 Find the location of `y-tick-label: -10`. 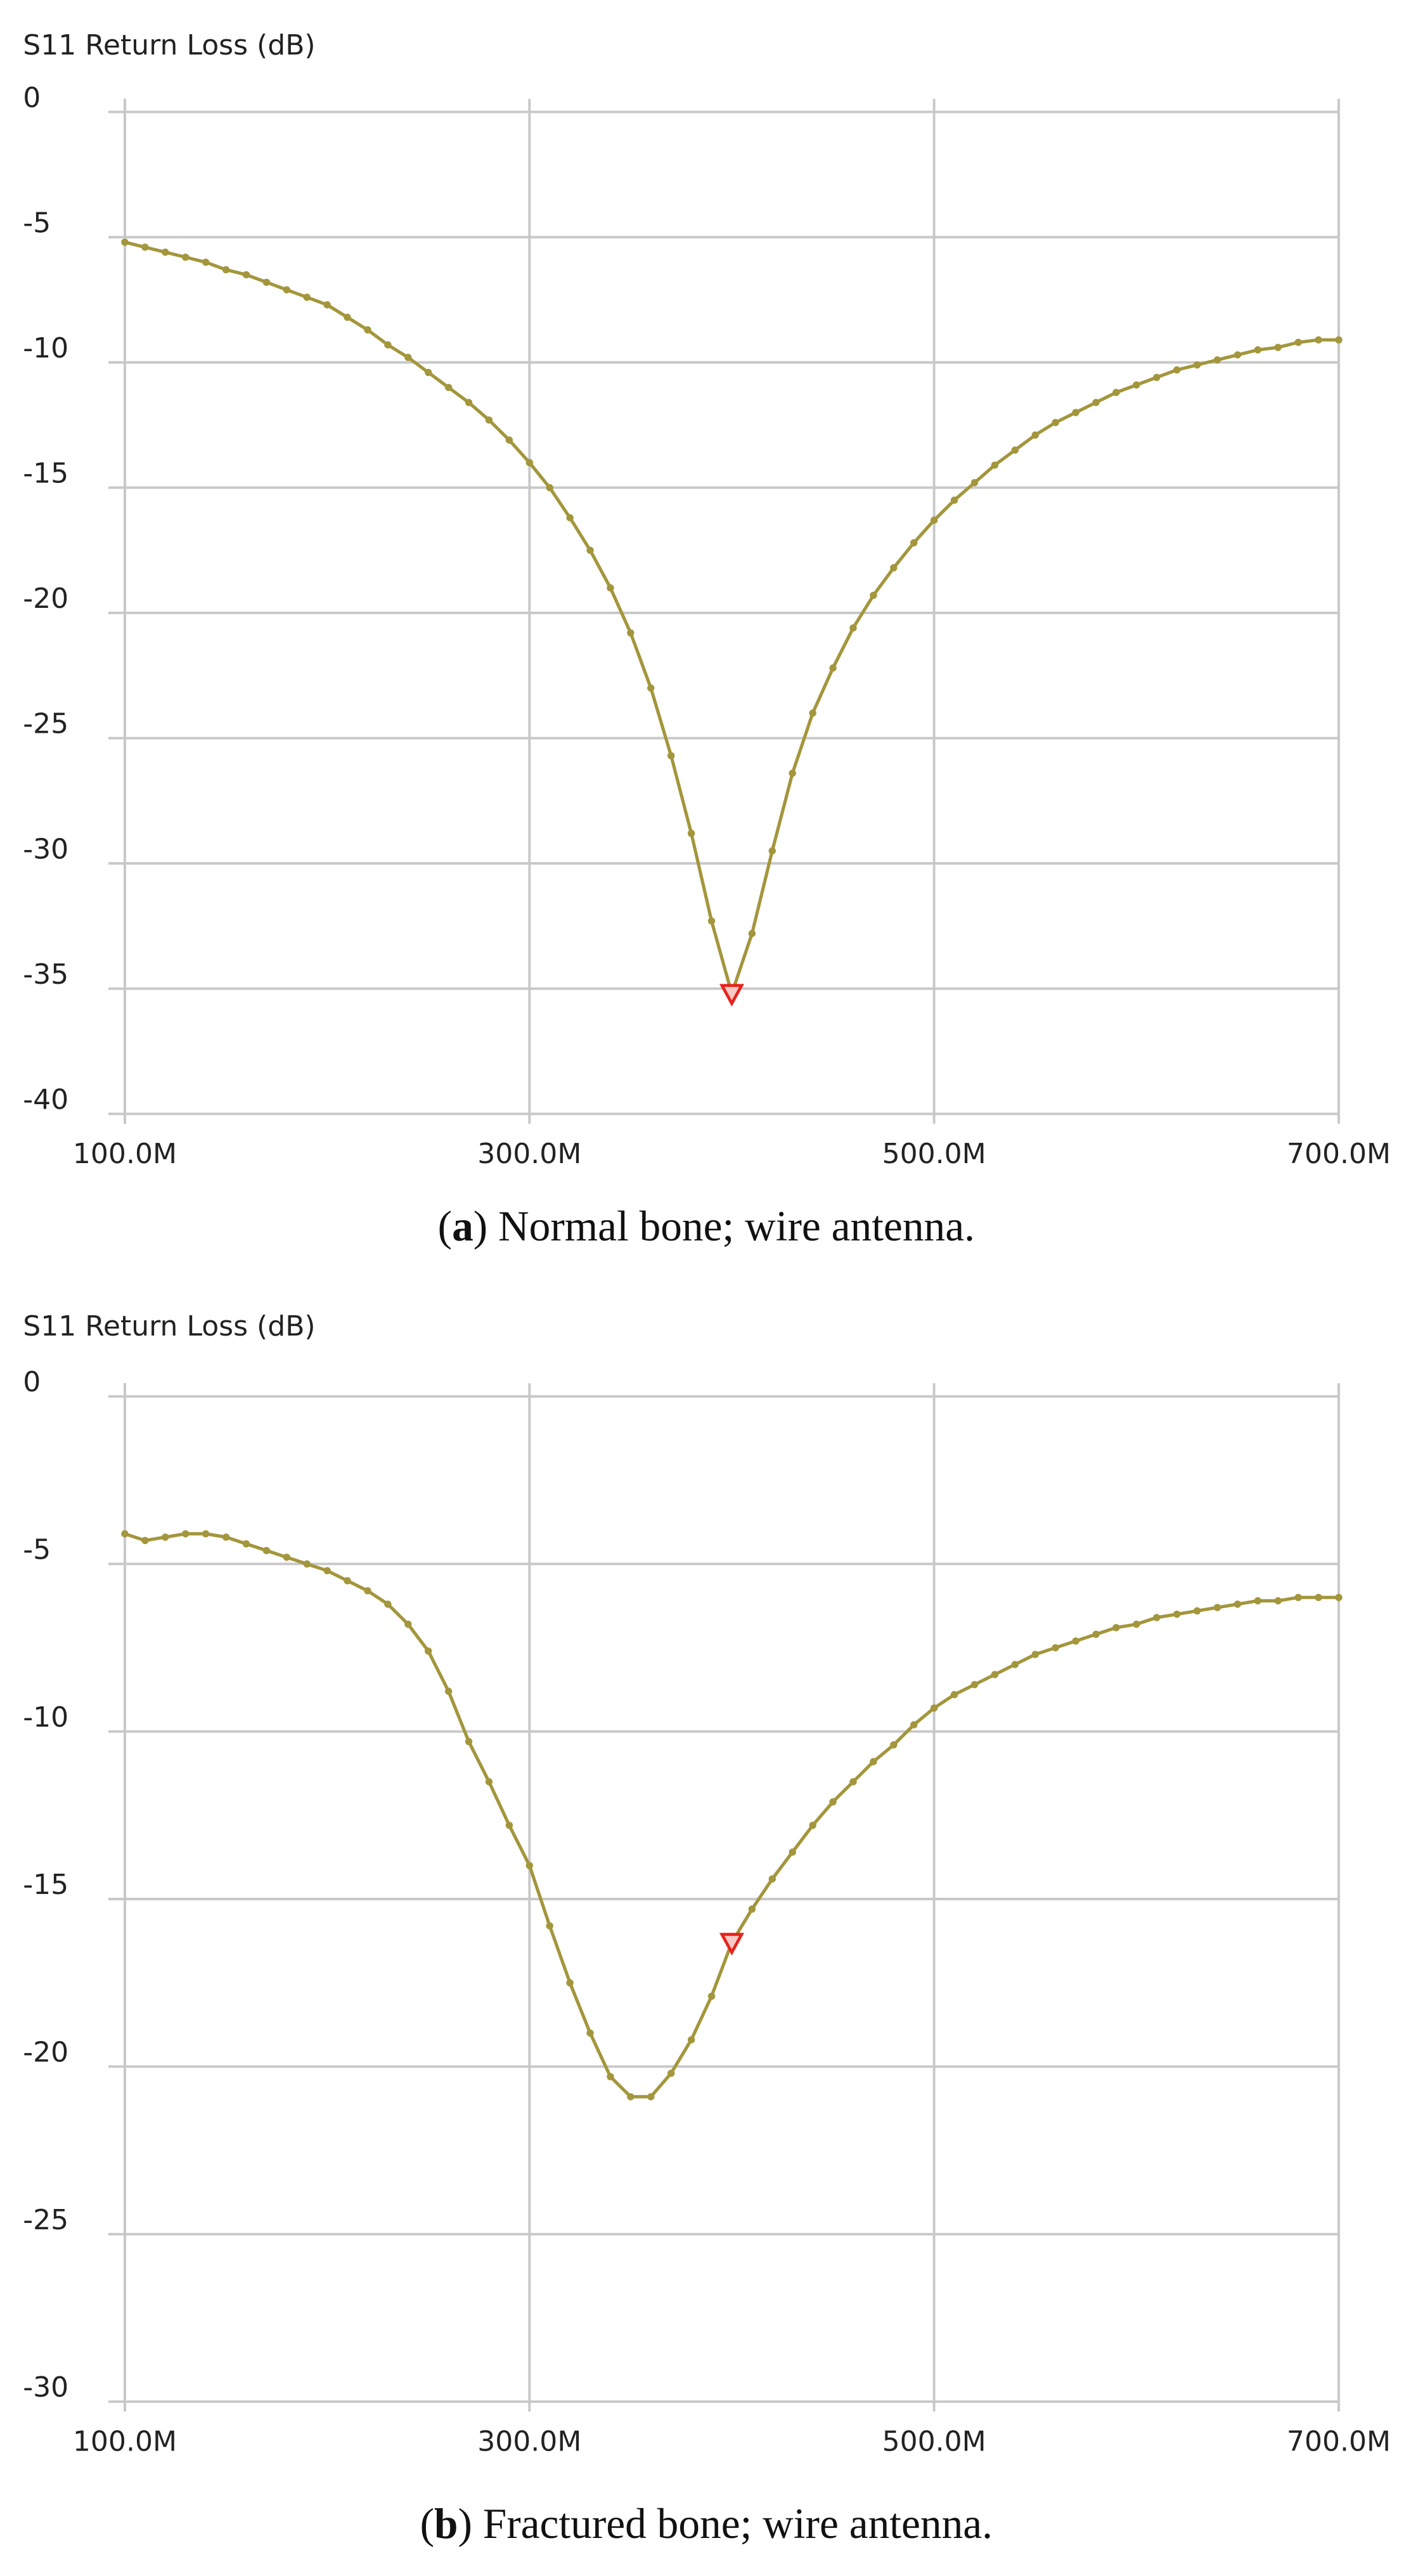

y-tick-label: -10 is located at coordinates (46, 348).